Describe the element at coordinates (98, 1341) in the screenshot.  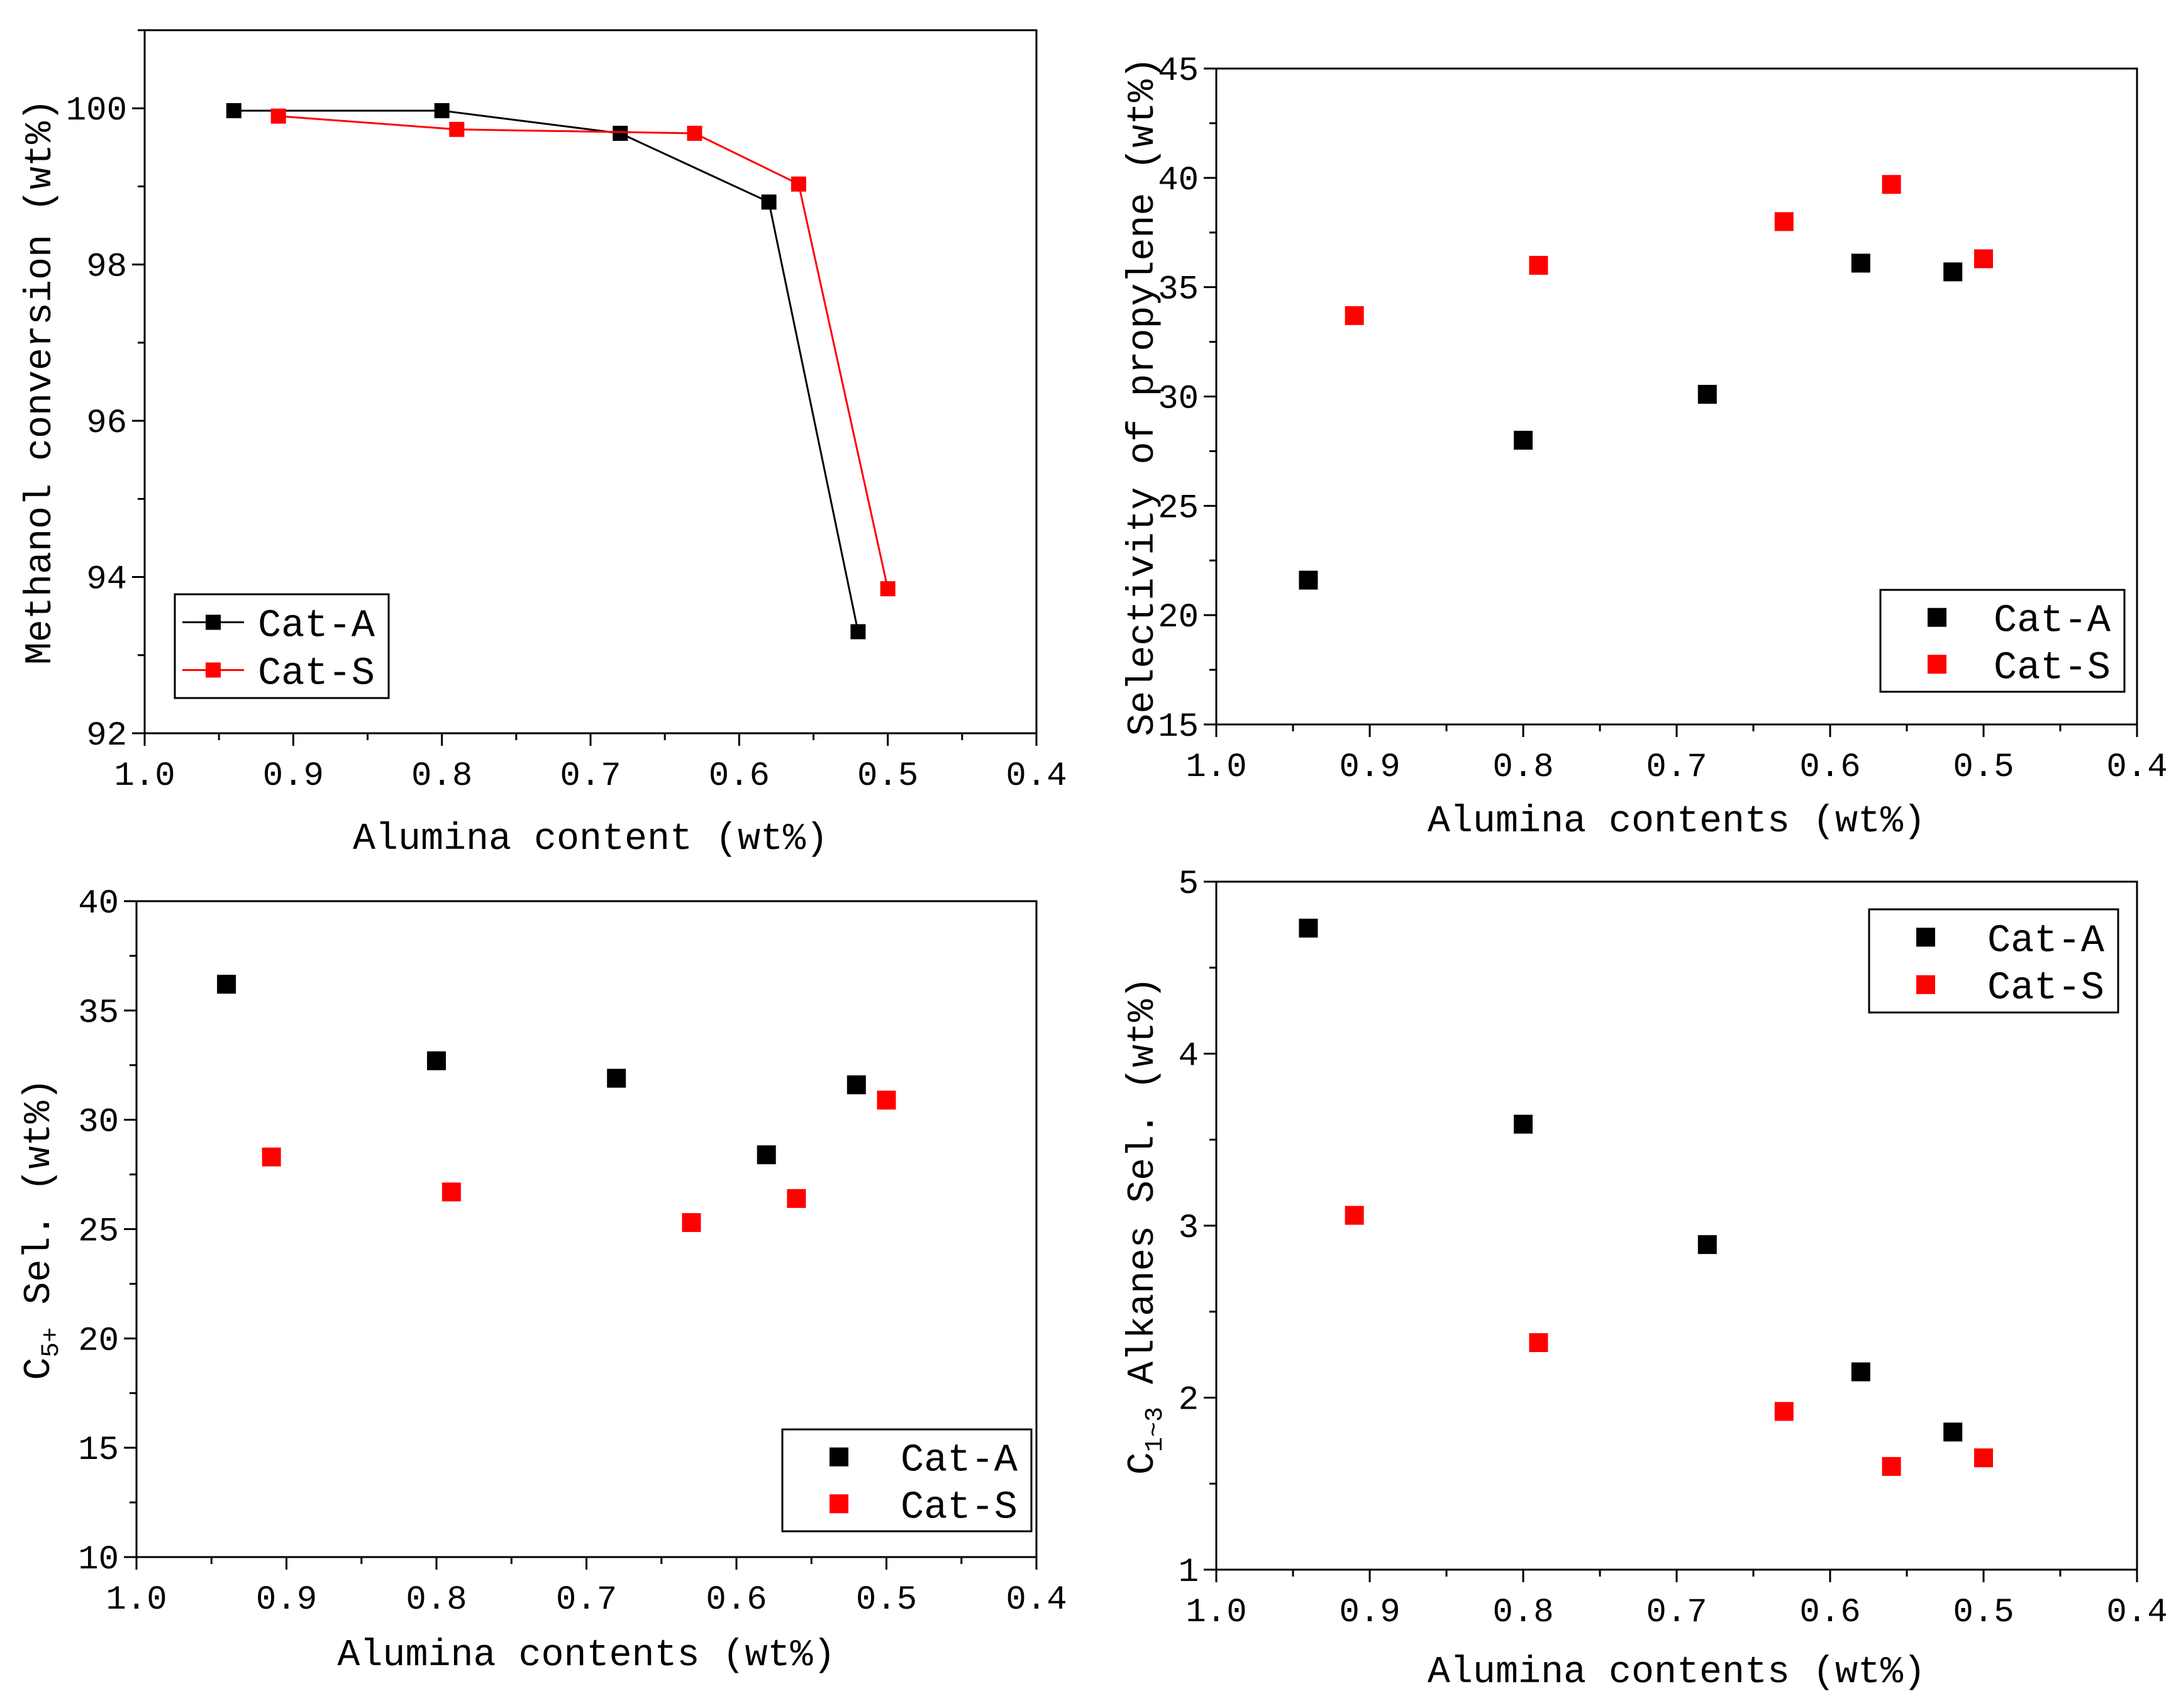
I see `c5plus-y-tick-label: 20` at that location.